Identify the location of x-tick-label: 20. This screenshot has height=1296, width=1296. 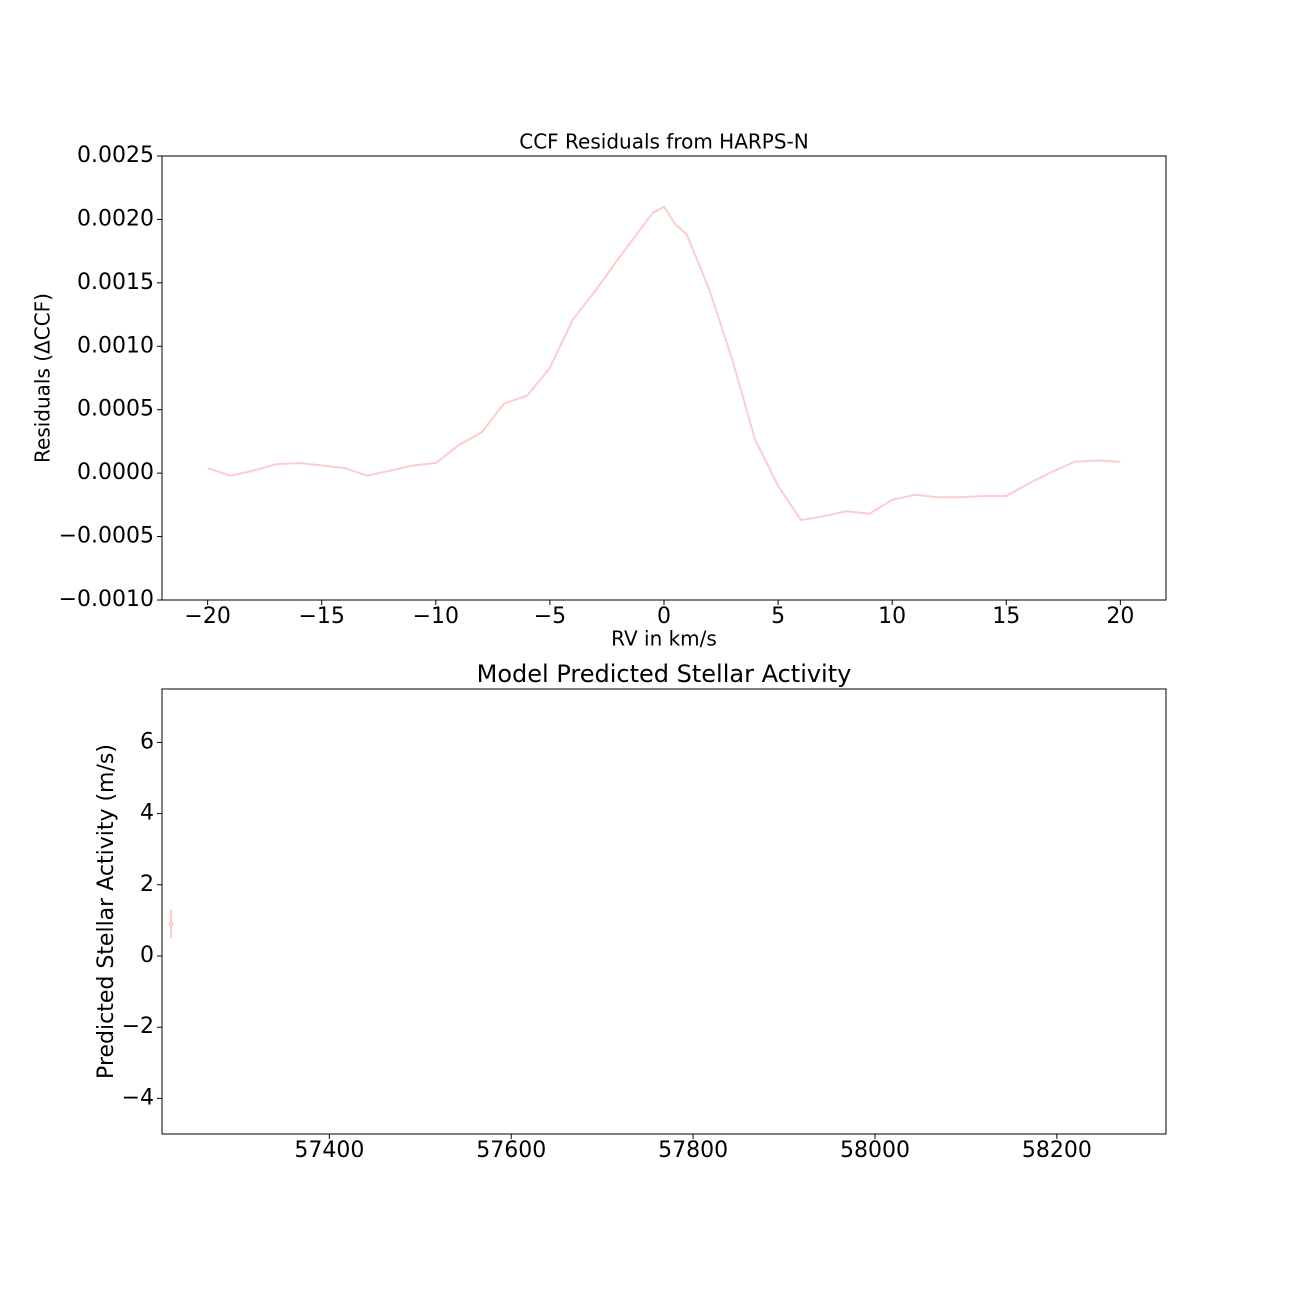
(1120, 616).